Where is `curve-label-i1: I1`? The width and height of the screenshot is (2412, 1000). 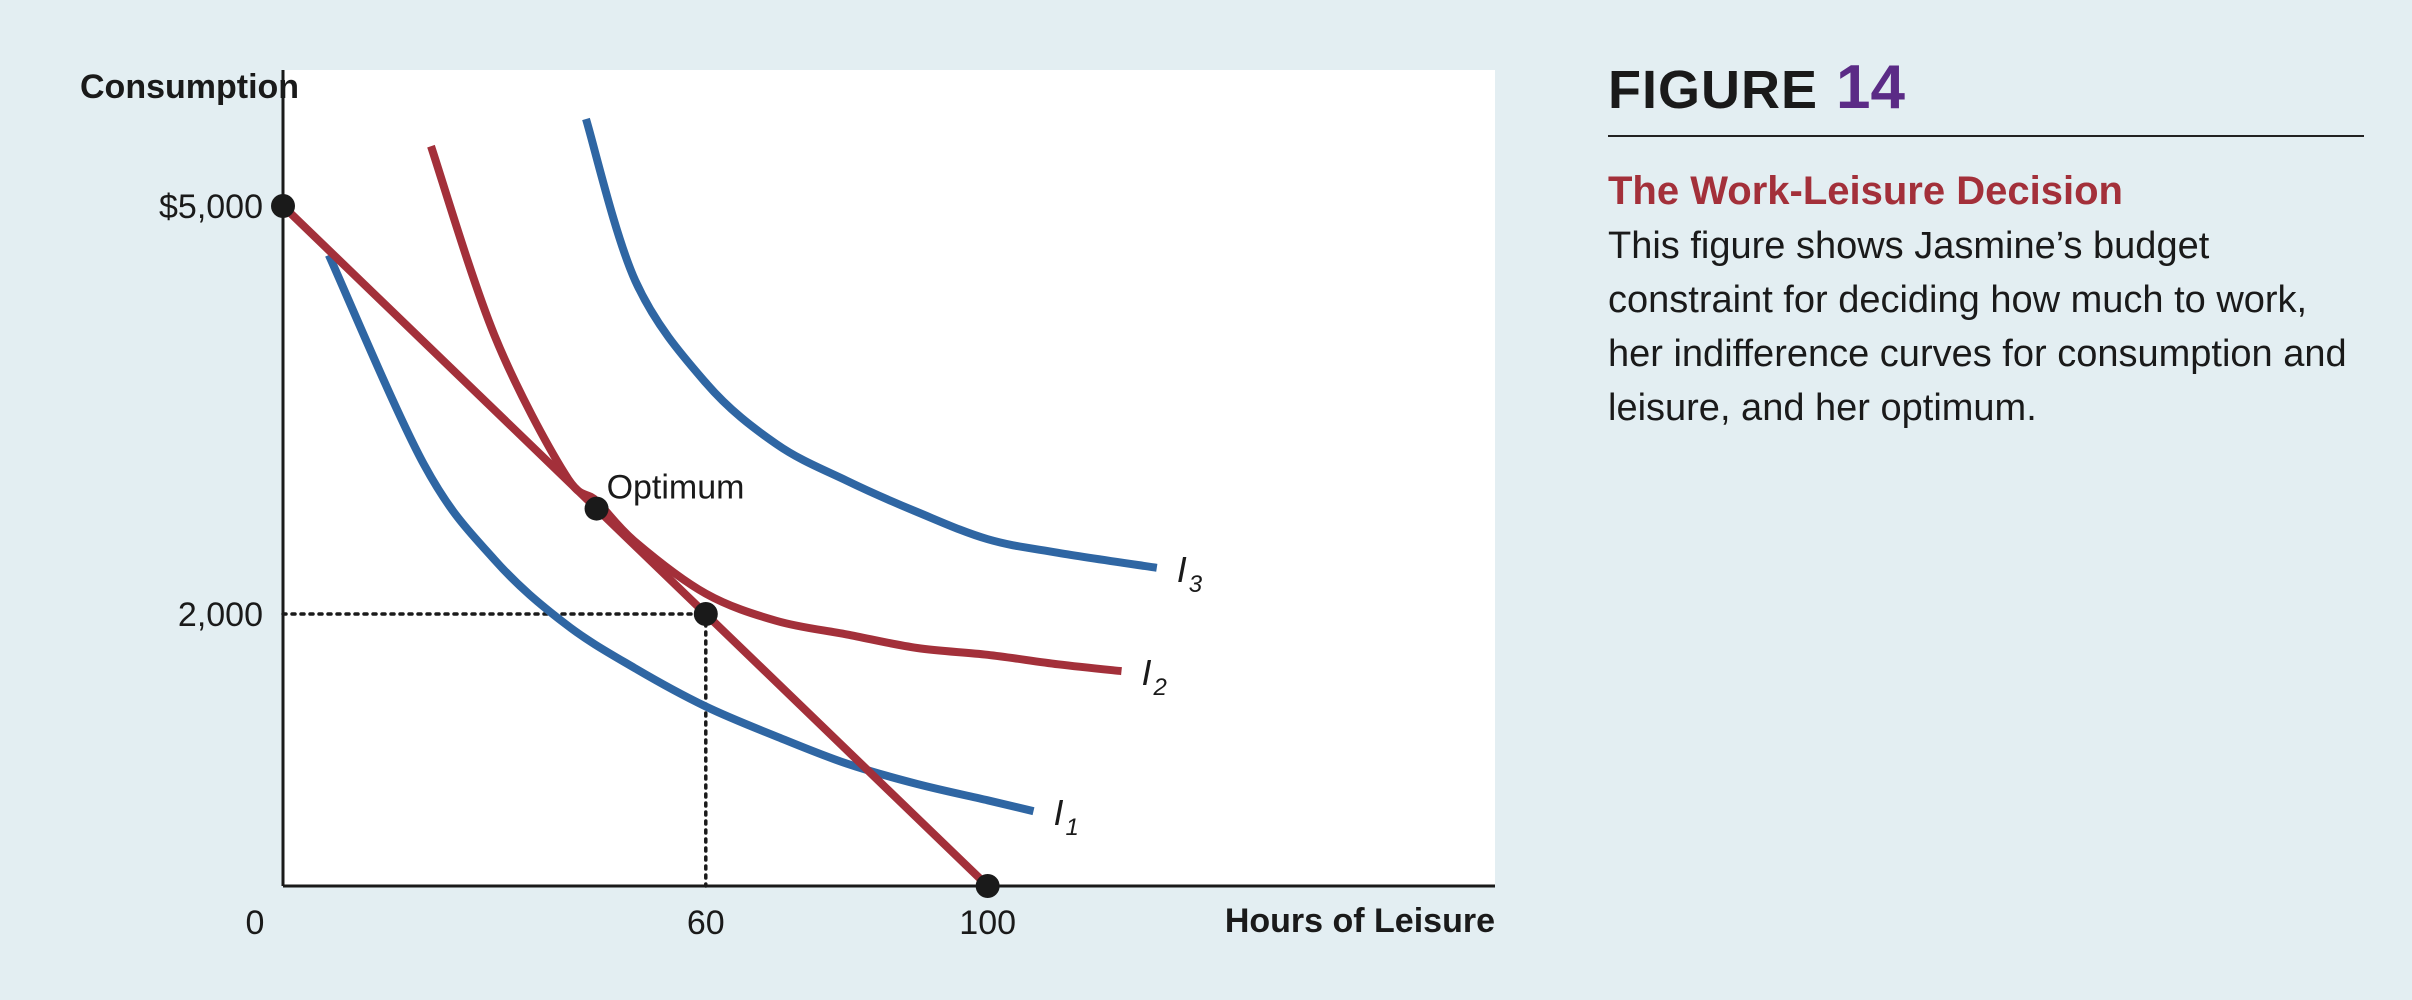 curve-label-i1: I1 is located at coordinates (1065, 816).